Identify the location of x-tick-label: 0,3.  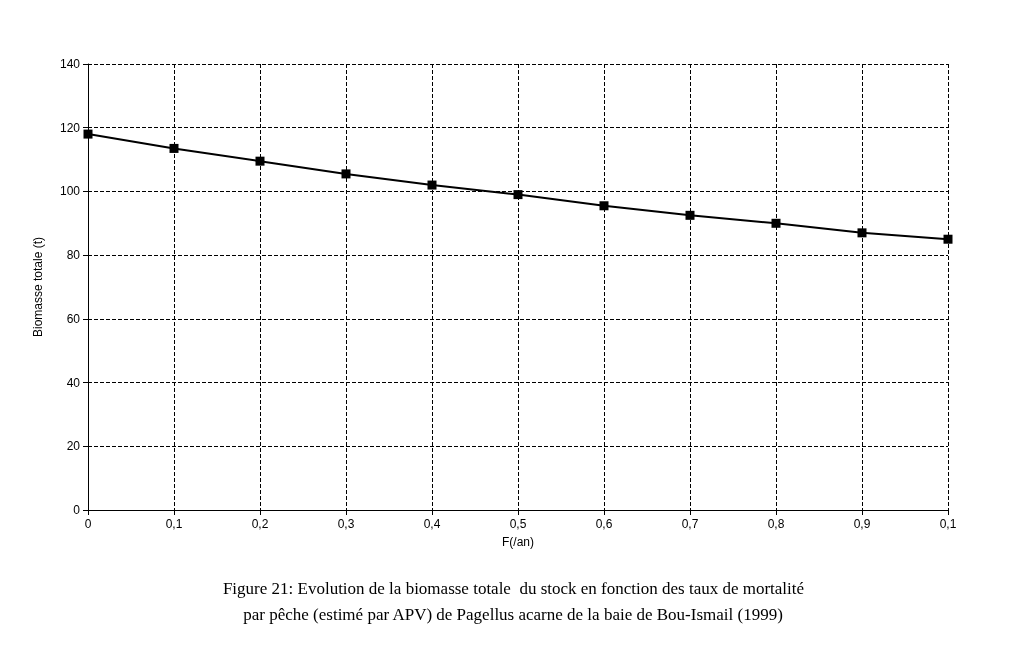
(346, 524).